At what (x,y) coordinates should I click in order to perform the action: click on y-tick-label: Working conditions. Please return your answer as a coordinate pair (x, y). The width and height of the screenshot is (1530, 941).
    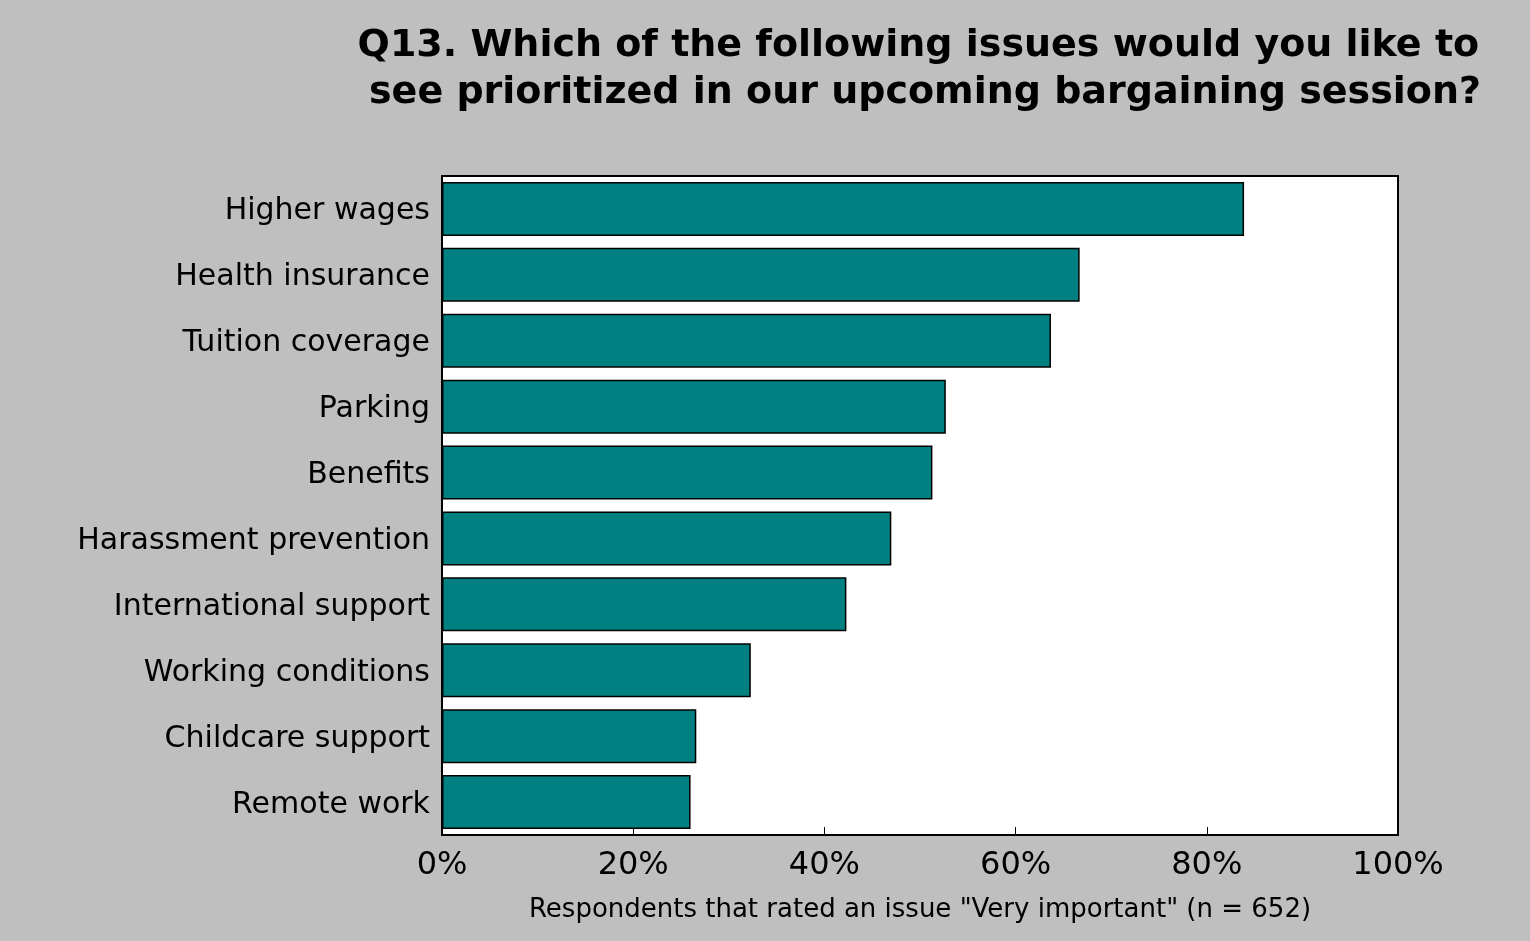
    Looking at the image, I should click on (286, 670).